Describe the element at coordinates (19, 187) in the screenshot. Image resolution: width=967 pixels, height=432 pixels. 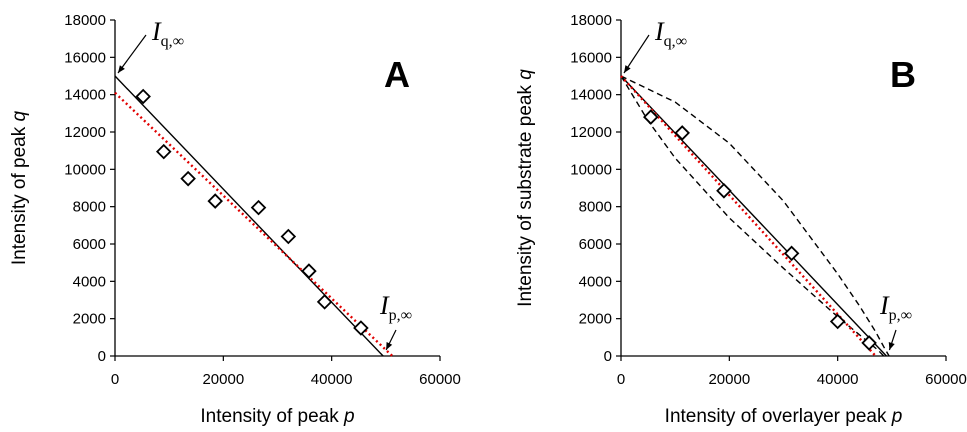
I see `y-axis-title: Intensity of peak q` at that location.